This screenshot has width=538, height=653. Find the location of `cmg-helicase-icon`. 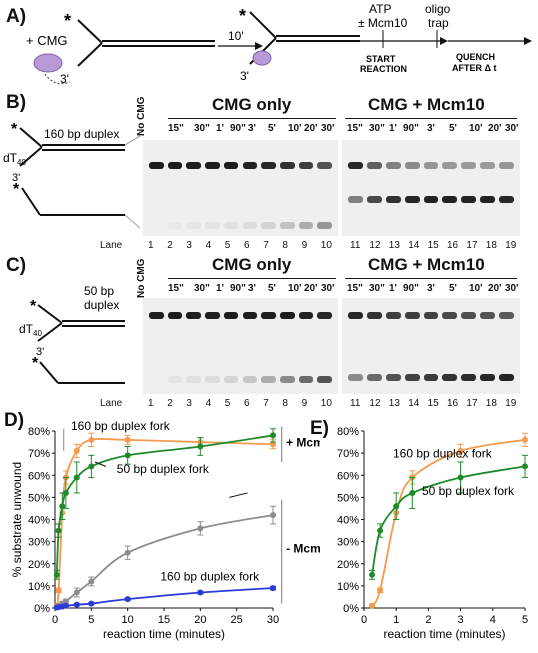

cmg-helicase-icon is located at coordinates (262, 58).